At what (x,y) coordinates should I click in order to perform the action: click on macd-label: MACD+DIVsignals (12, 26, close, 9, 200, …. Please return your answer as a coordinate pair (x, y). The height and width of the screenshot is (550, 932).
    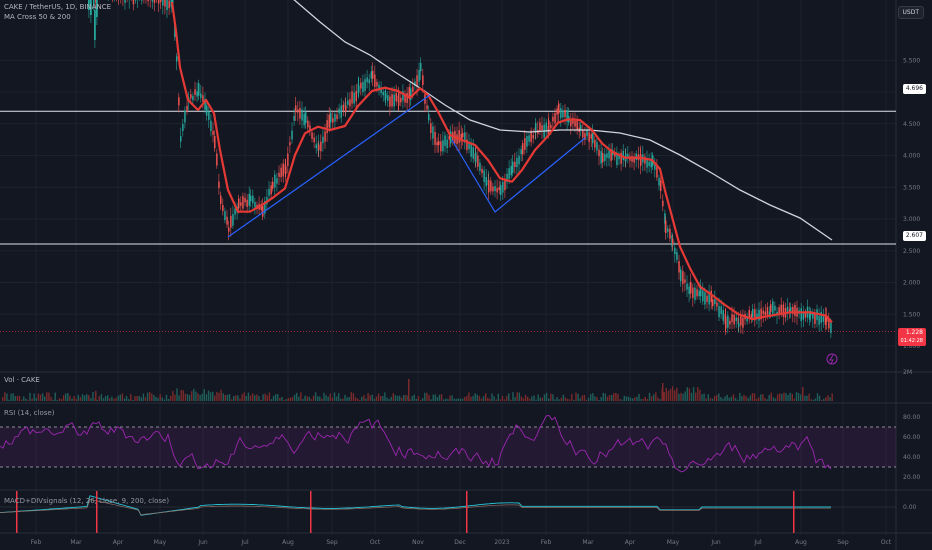
    Looking at the image, I should click on (87, 501).